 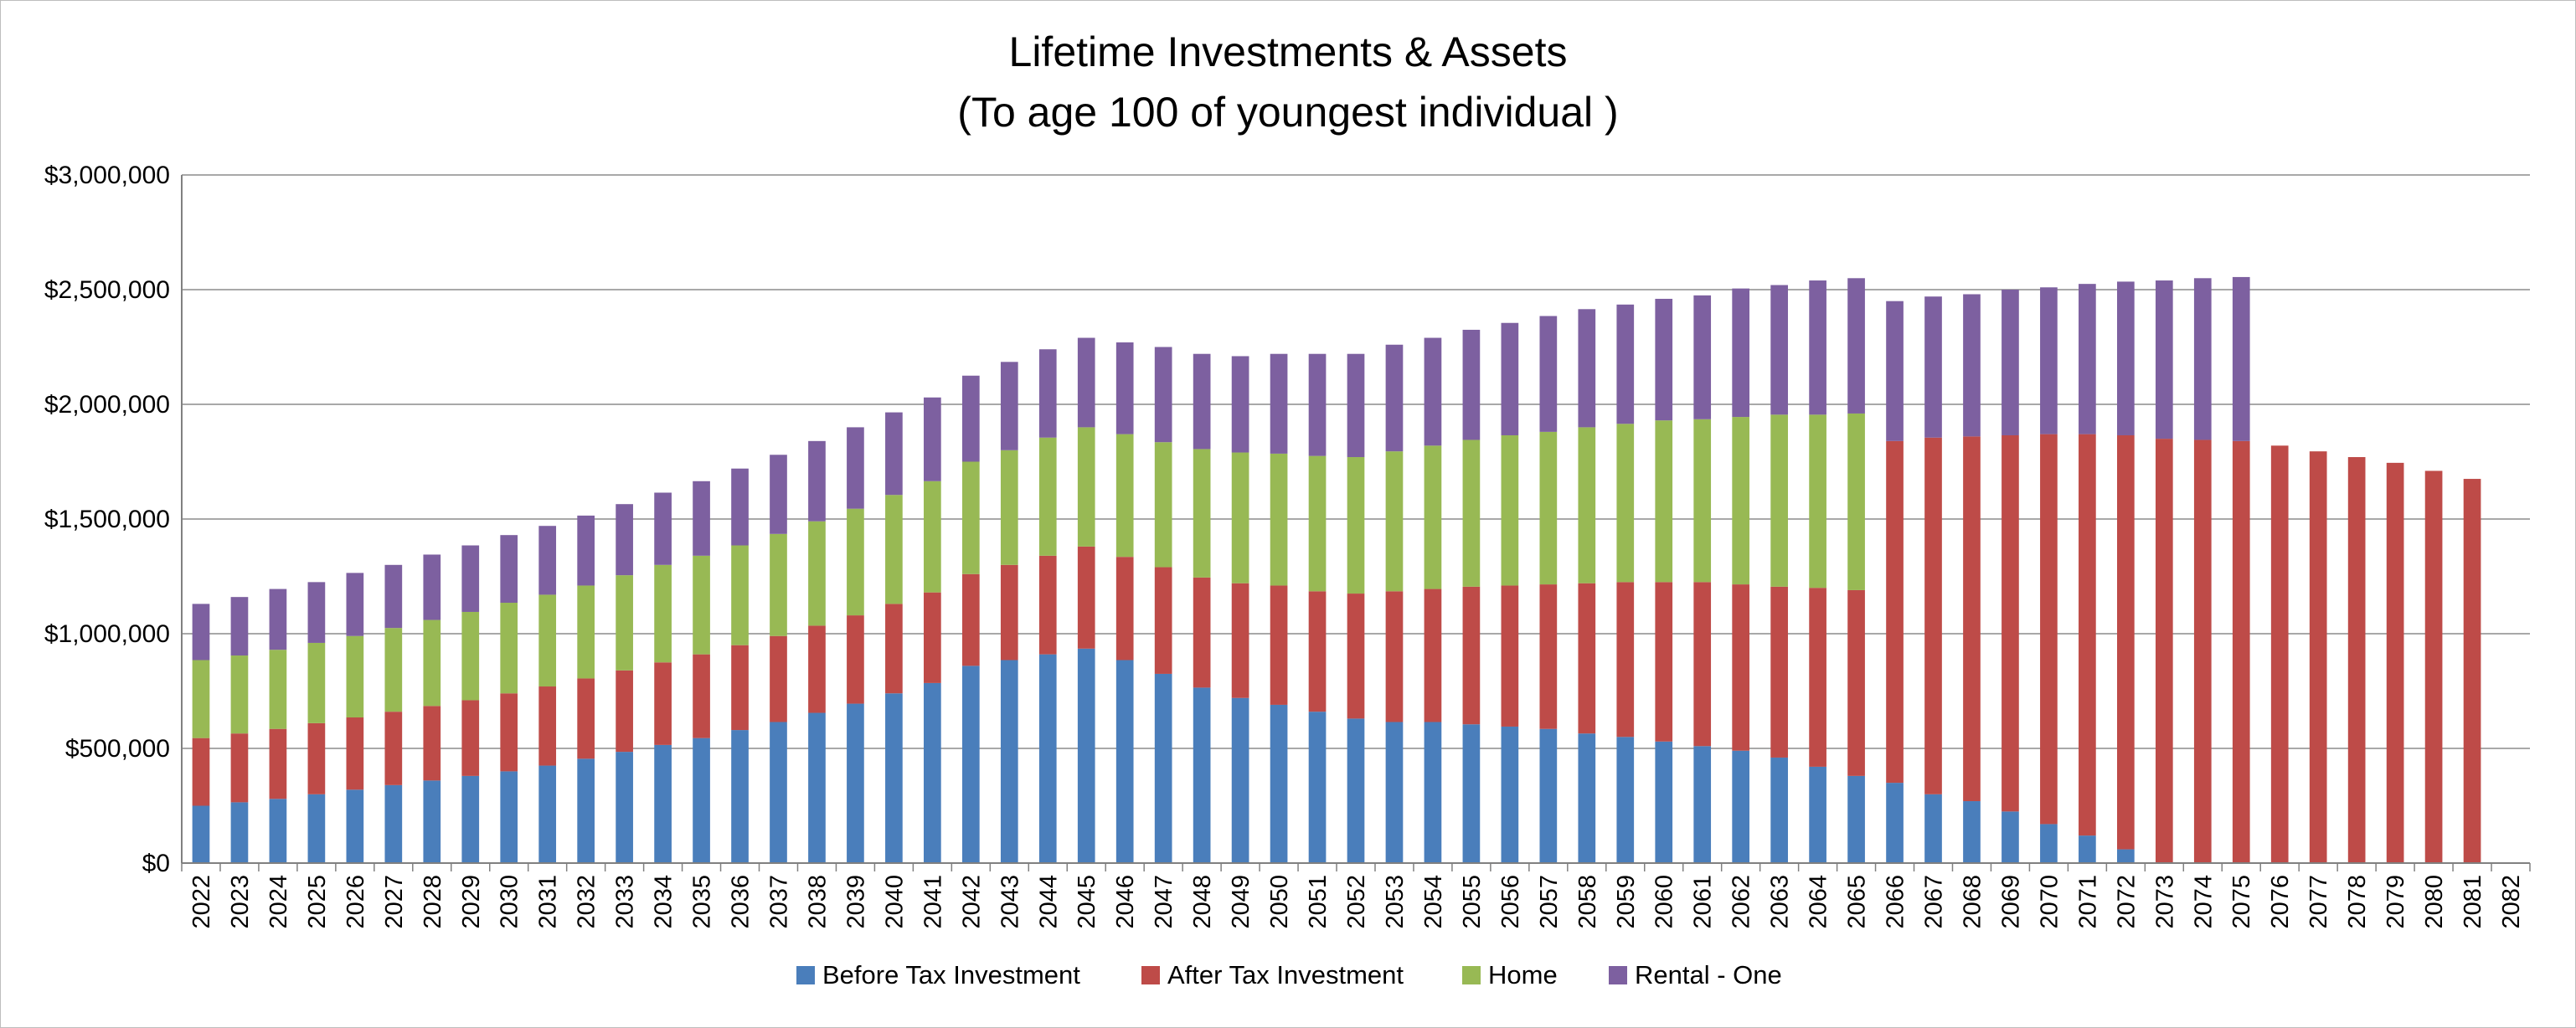 What do you see at coordinates (1395, 902) in the screenshot?
I see `x-tick-label: 2053` at bounding box center [1395, 902].